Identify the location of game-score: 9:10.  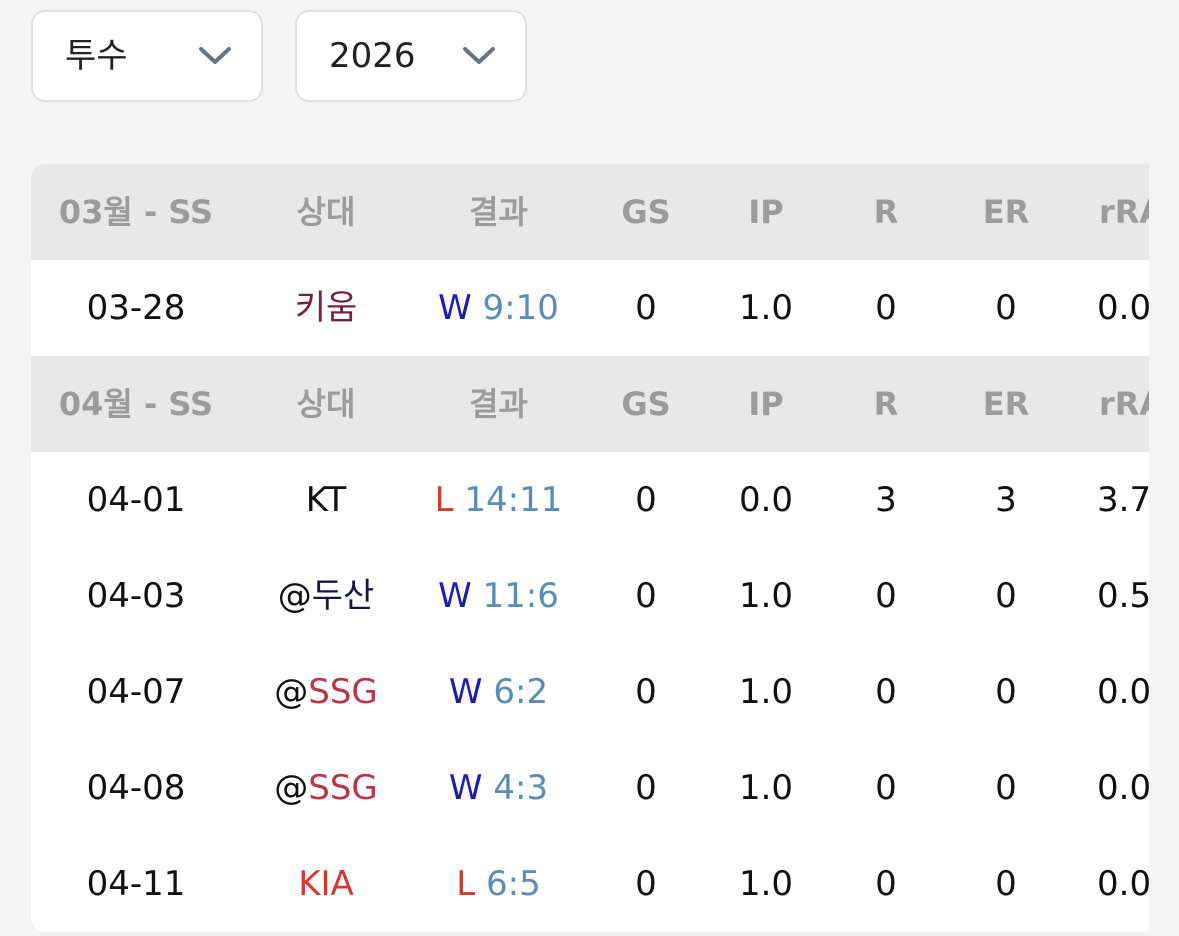
(520, 308).